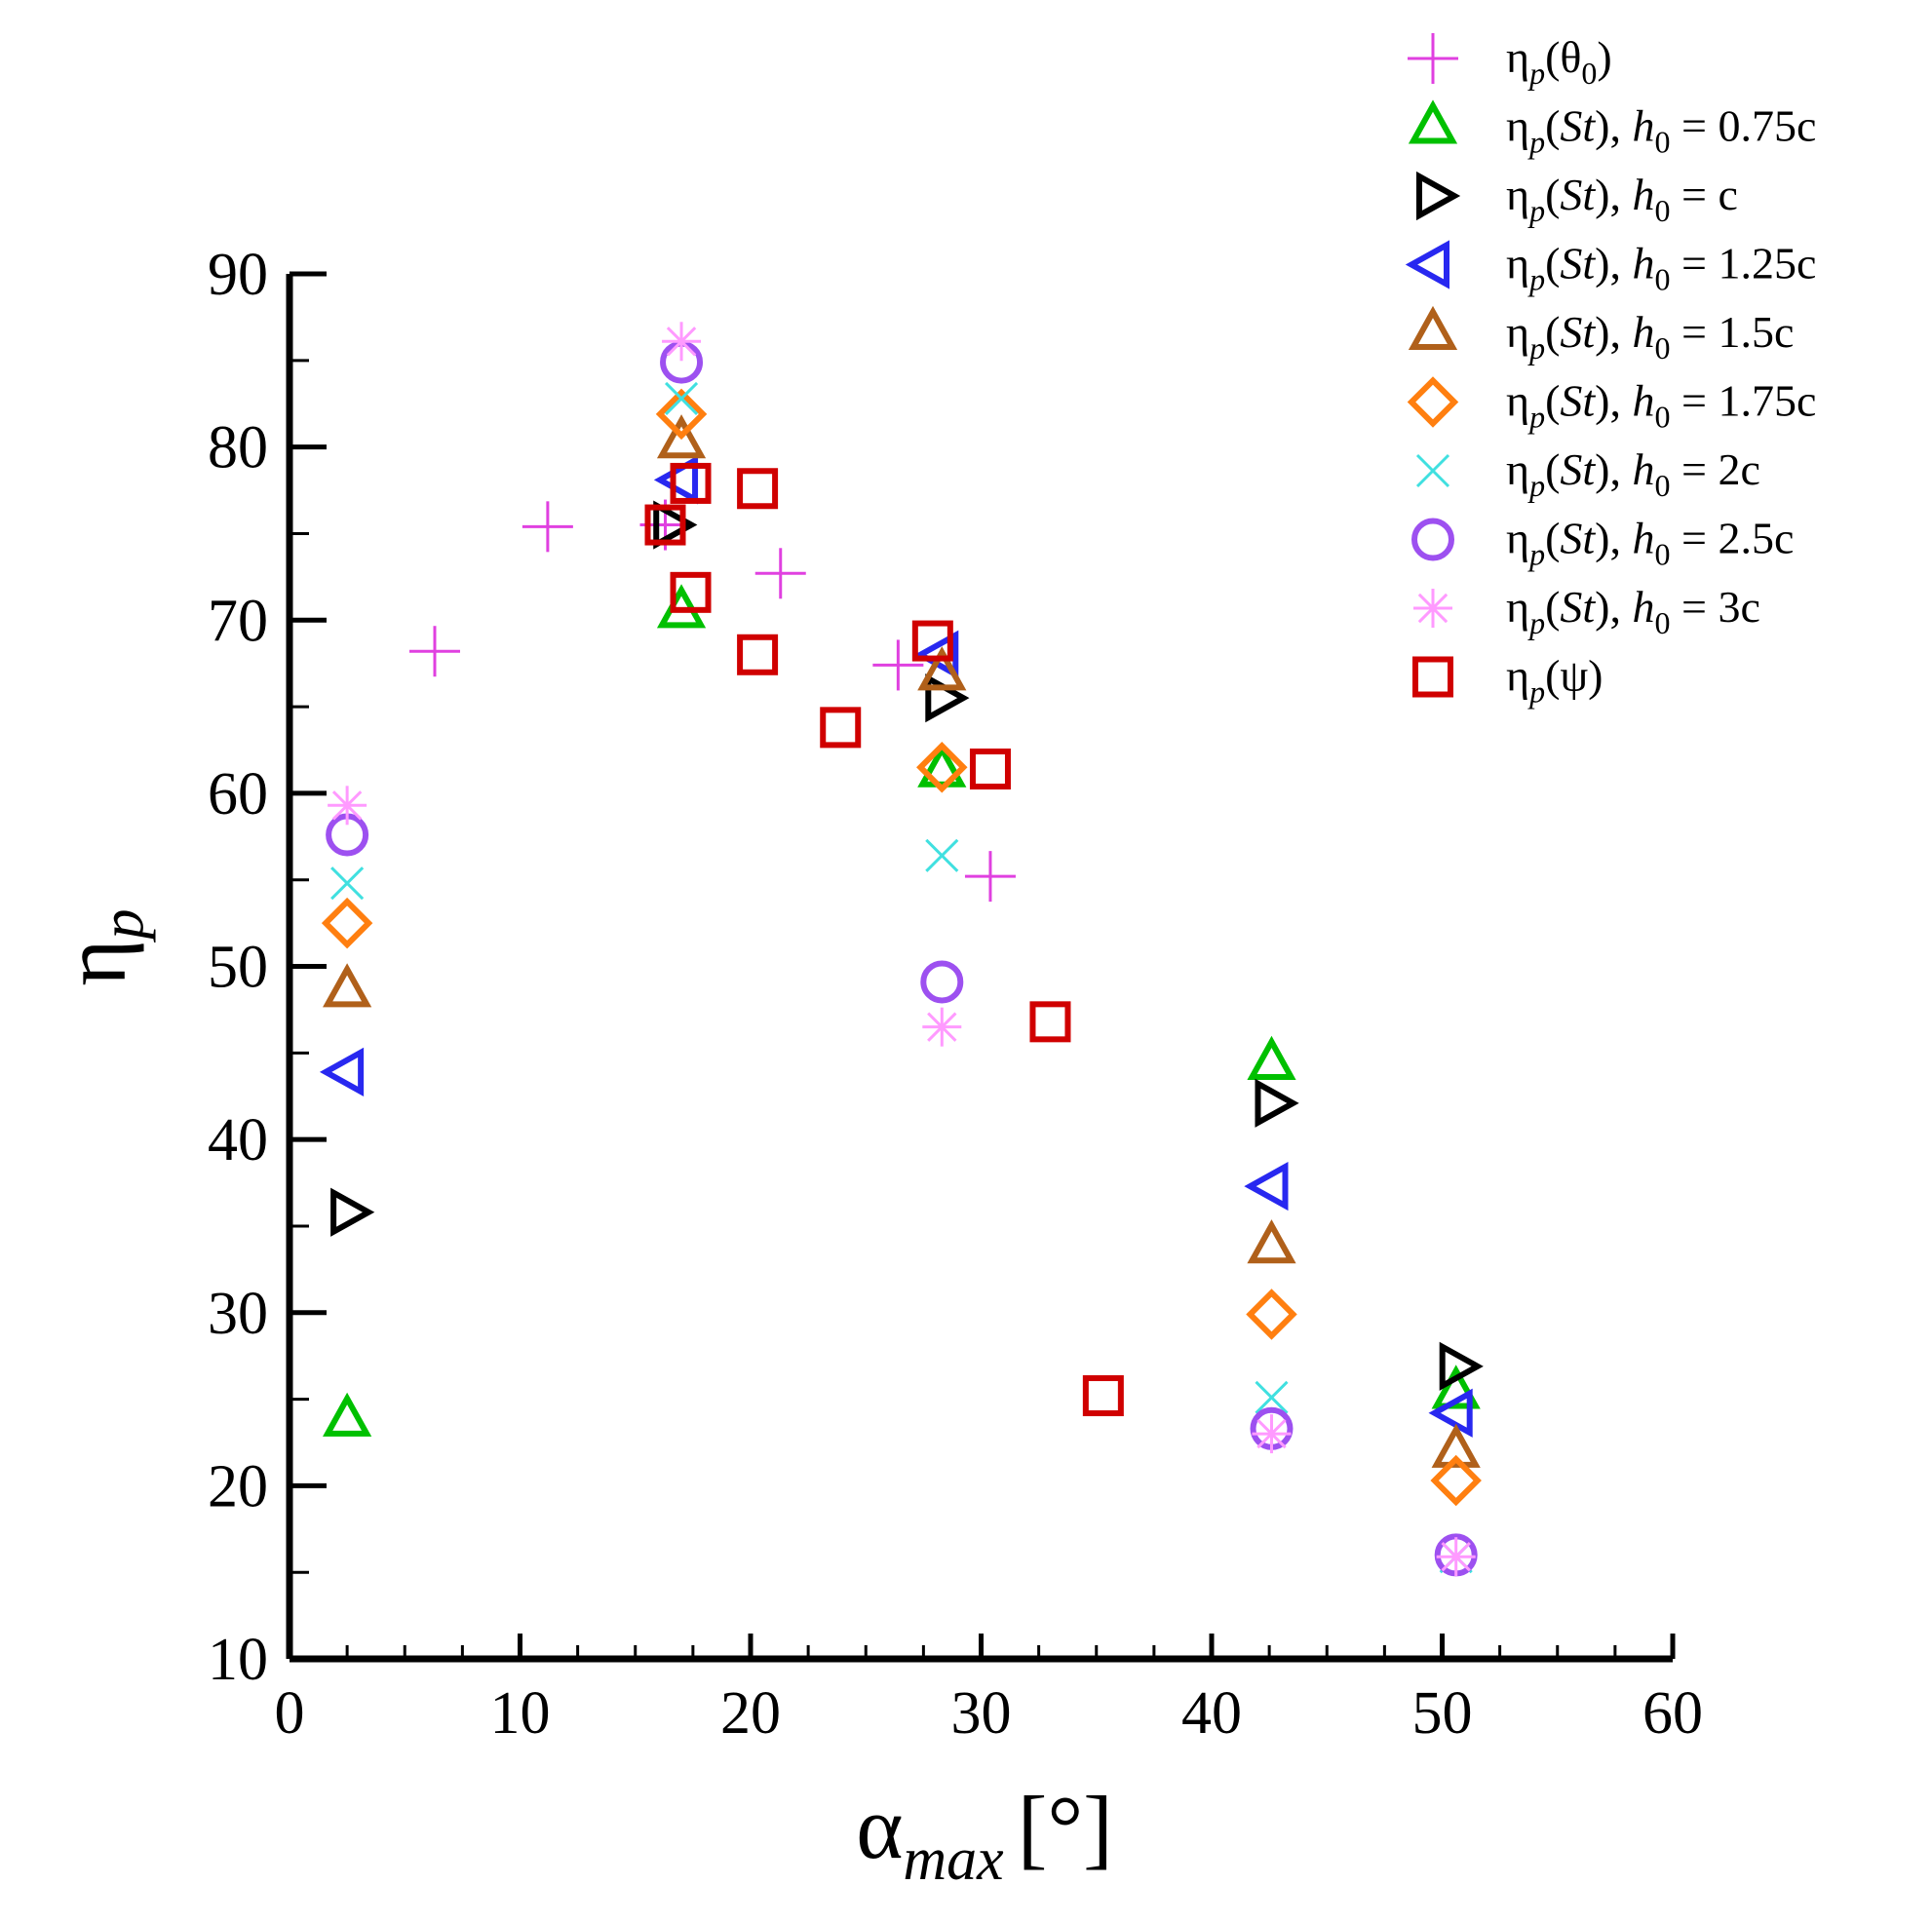 Image resolution: width=1932 pixels, height=1923 pixels. I want to click on legend-label: ηp(St), h0 = 1.75c, so click(1661, 406).